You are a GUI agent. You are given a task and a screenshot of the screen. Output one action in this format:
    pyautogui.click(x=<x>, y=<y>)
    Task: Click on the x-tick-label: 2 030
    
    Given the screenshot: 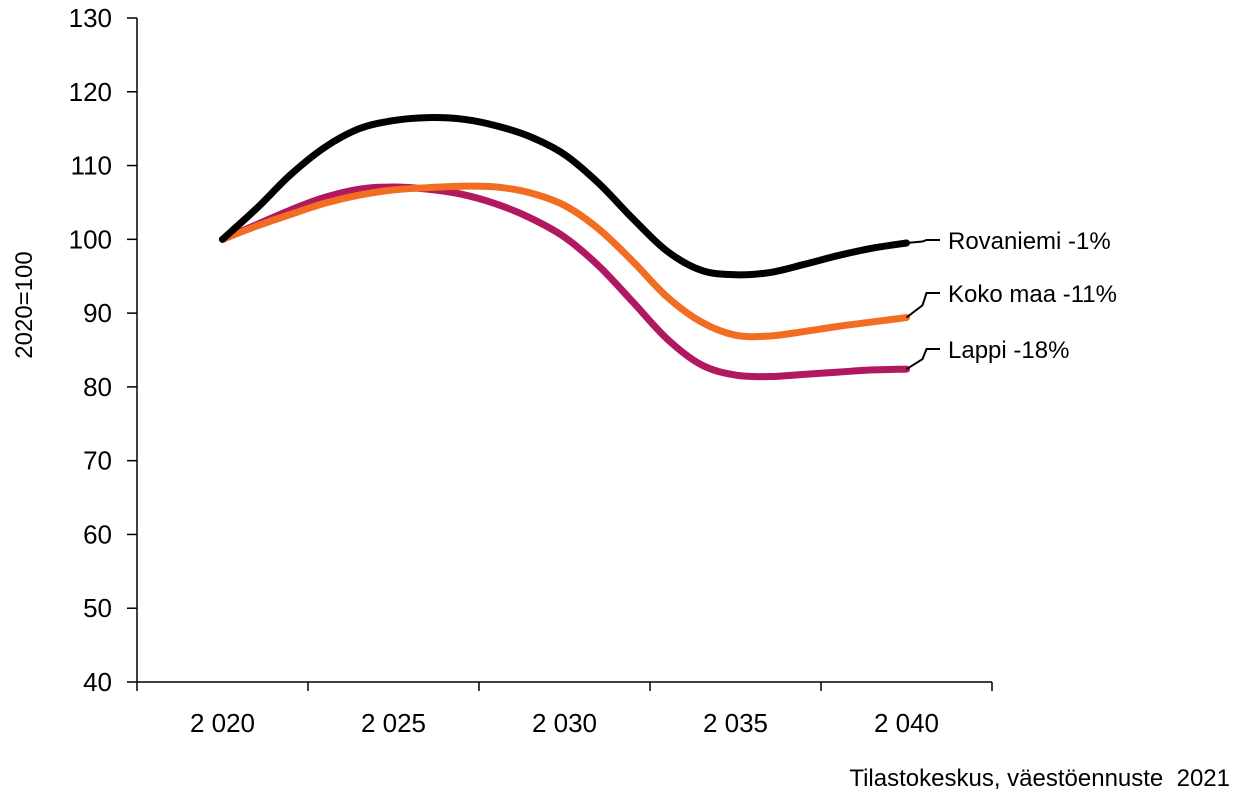 What is the action you would take?
    pyautogui.click(x=564, y=723)
    